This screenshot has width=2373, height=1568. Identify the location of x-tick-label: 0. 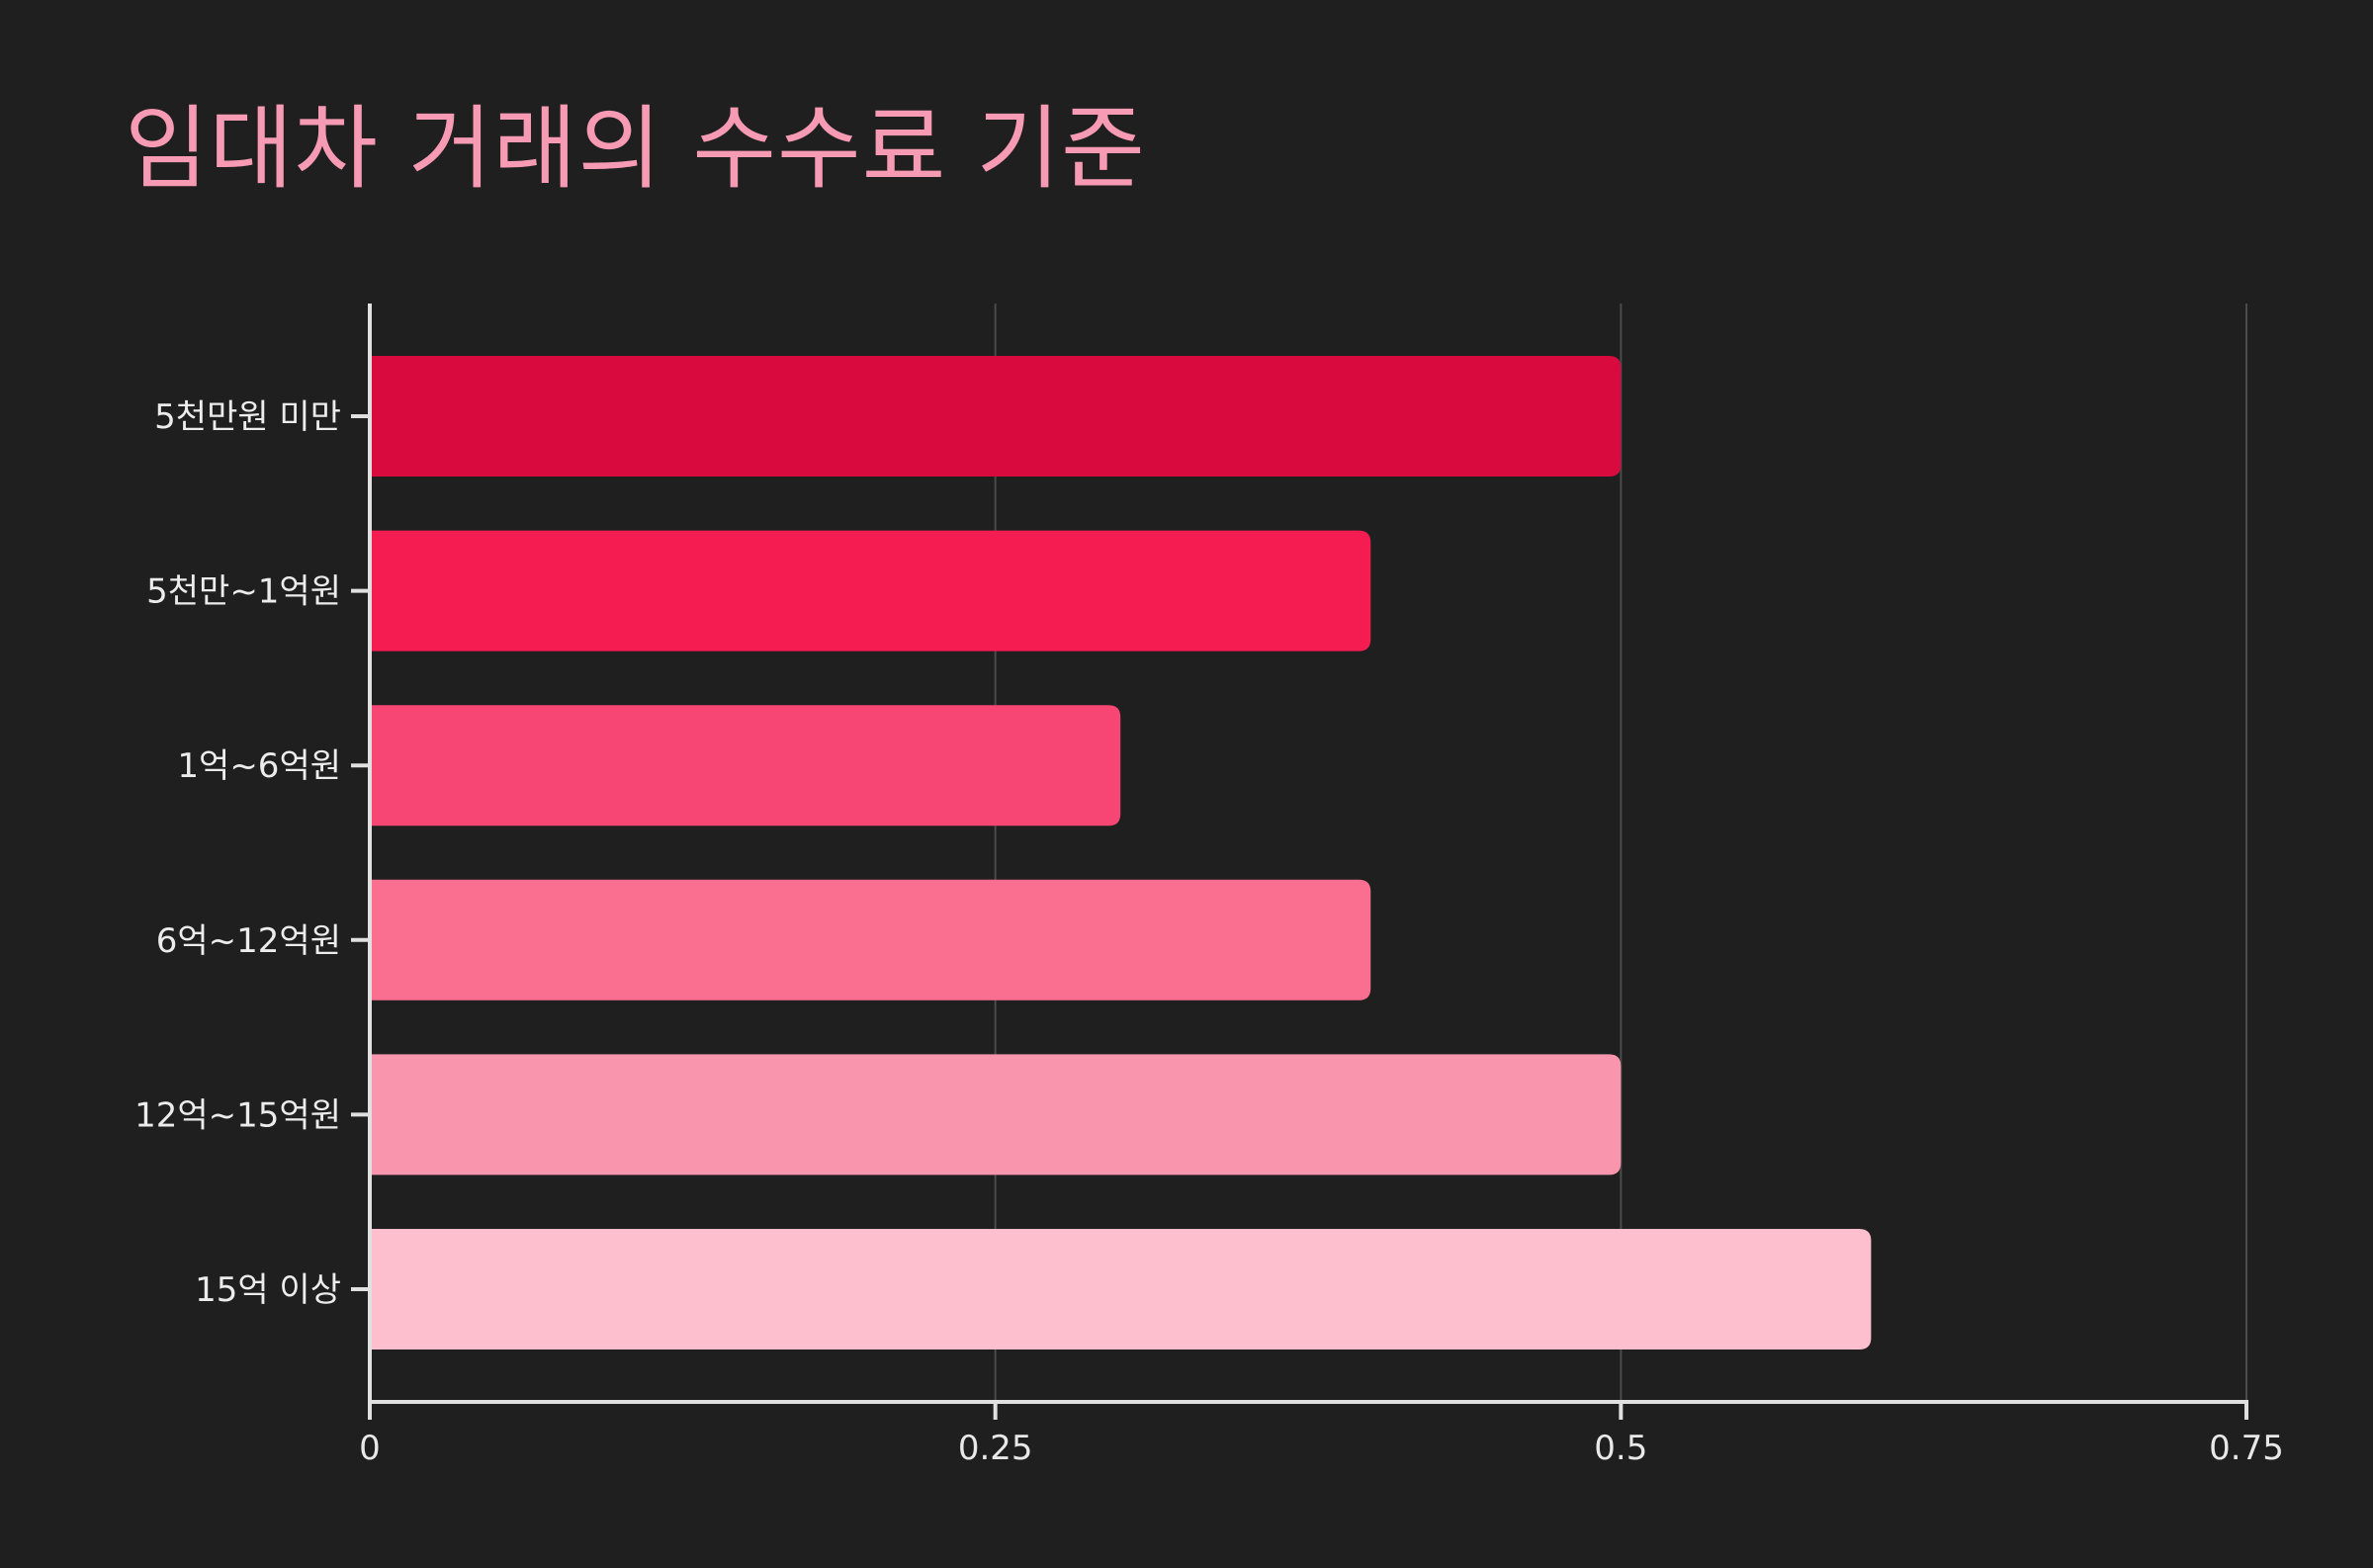
(370, 1449).